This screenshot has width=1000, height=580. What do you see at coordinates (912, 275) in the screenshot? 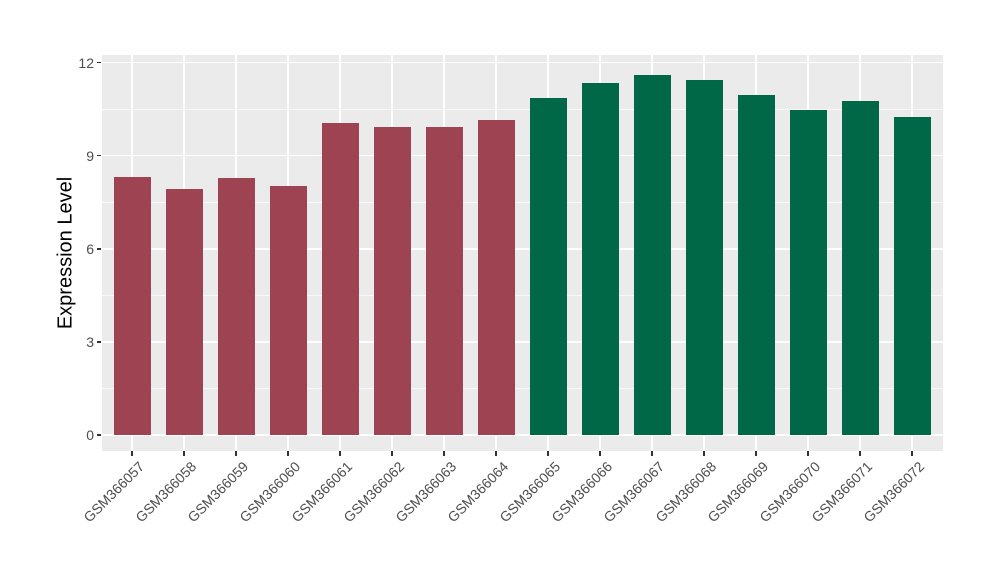
I see `bar-GSM366072` at bounding box center [912, 275].